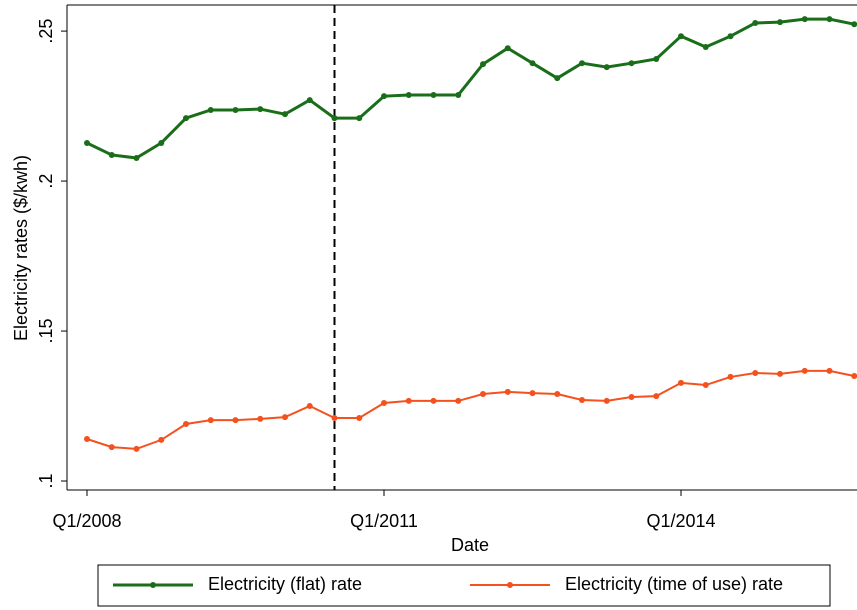  I want to click on x-tick-label: Q1/2014, so click(680, 521).